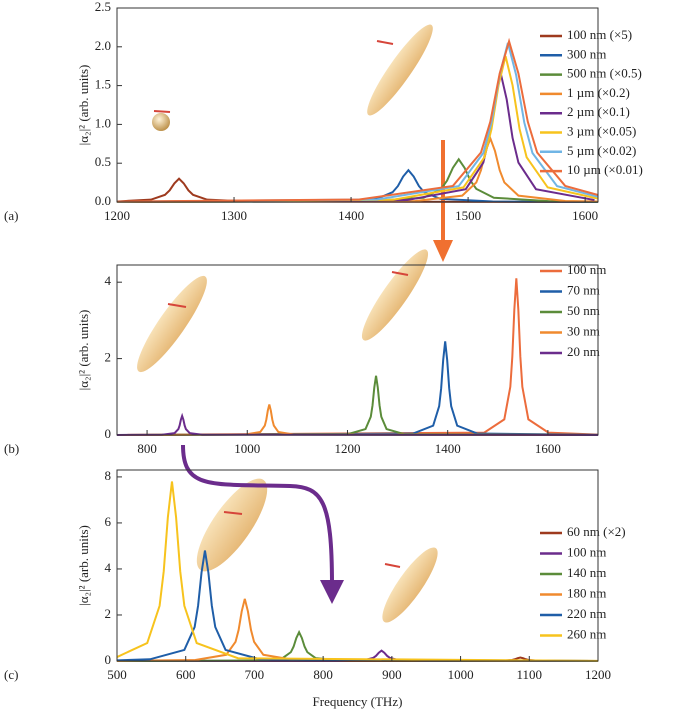 The height and width of the screenshot is (718, 699). What do you see at coordinates (358, 701) in the screenshot?
I see `x-axis-label: Frequency (THz)` at bounding box center [358, 701].